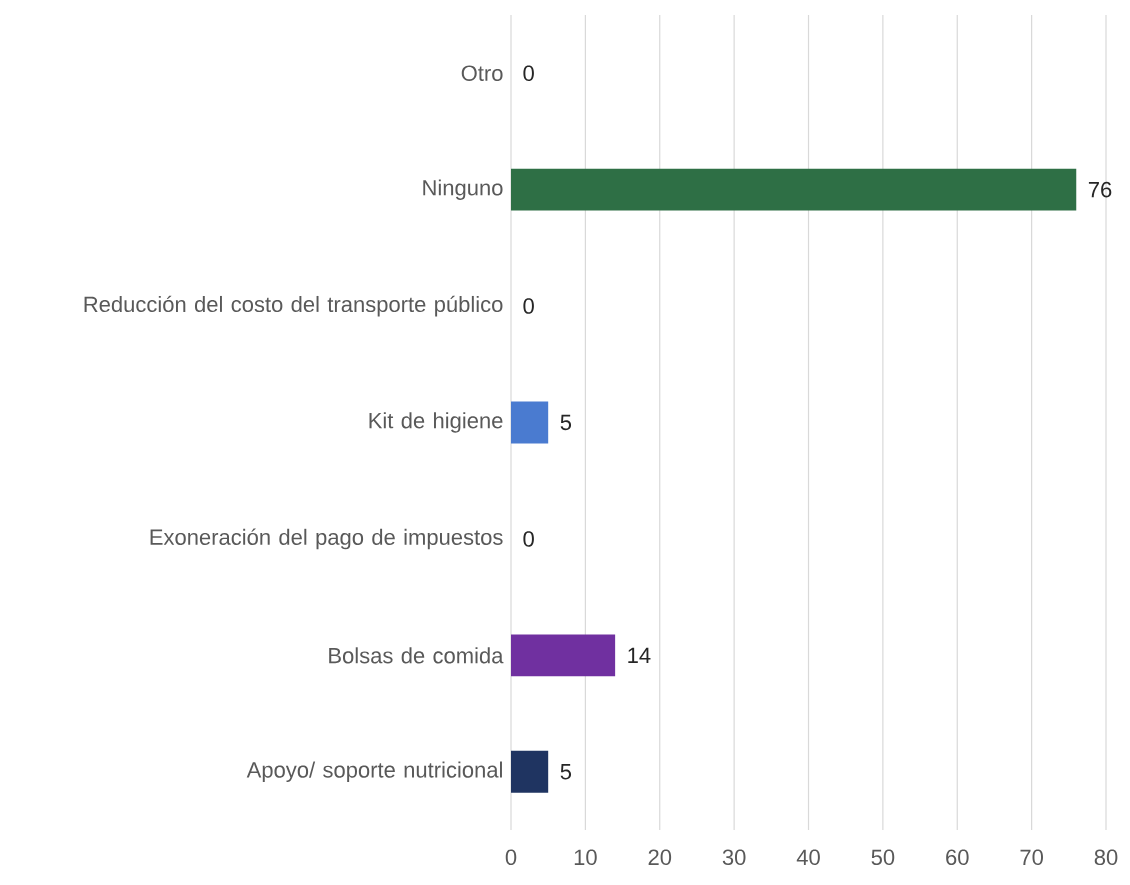 The width and height of the screenshot is (1130, 885). I want to click on y-tick-label: Exoneración del pago de impuestos, so click(326, 539).